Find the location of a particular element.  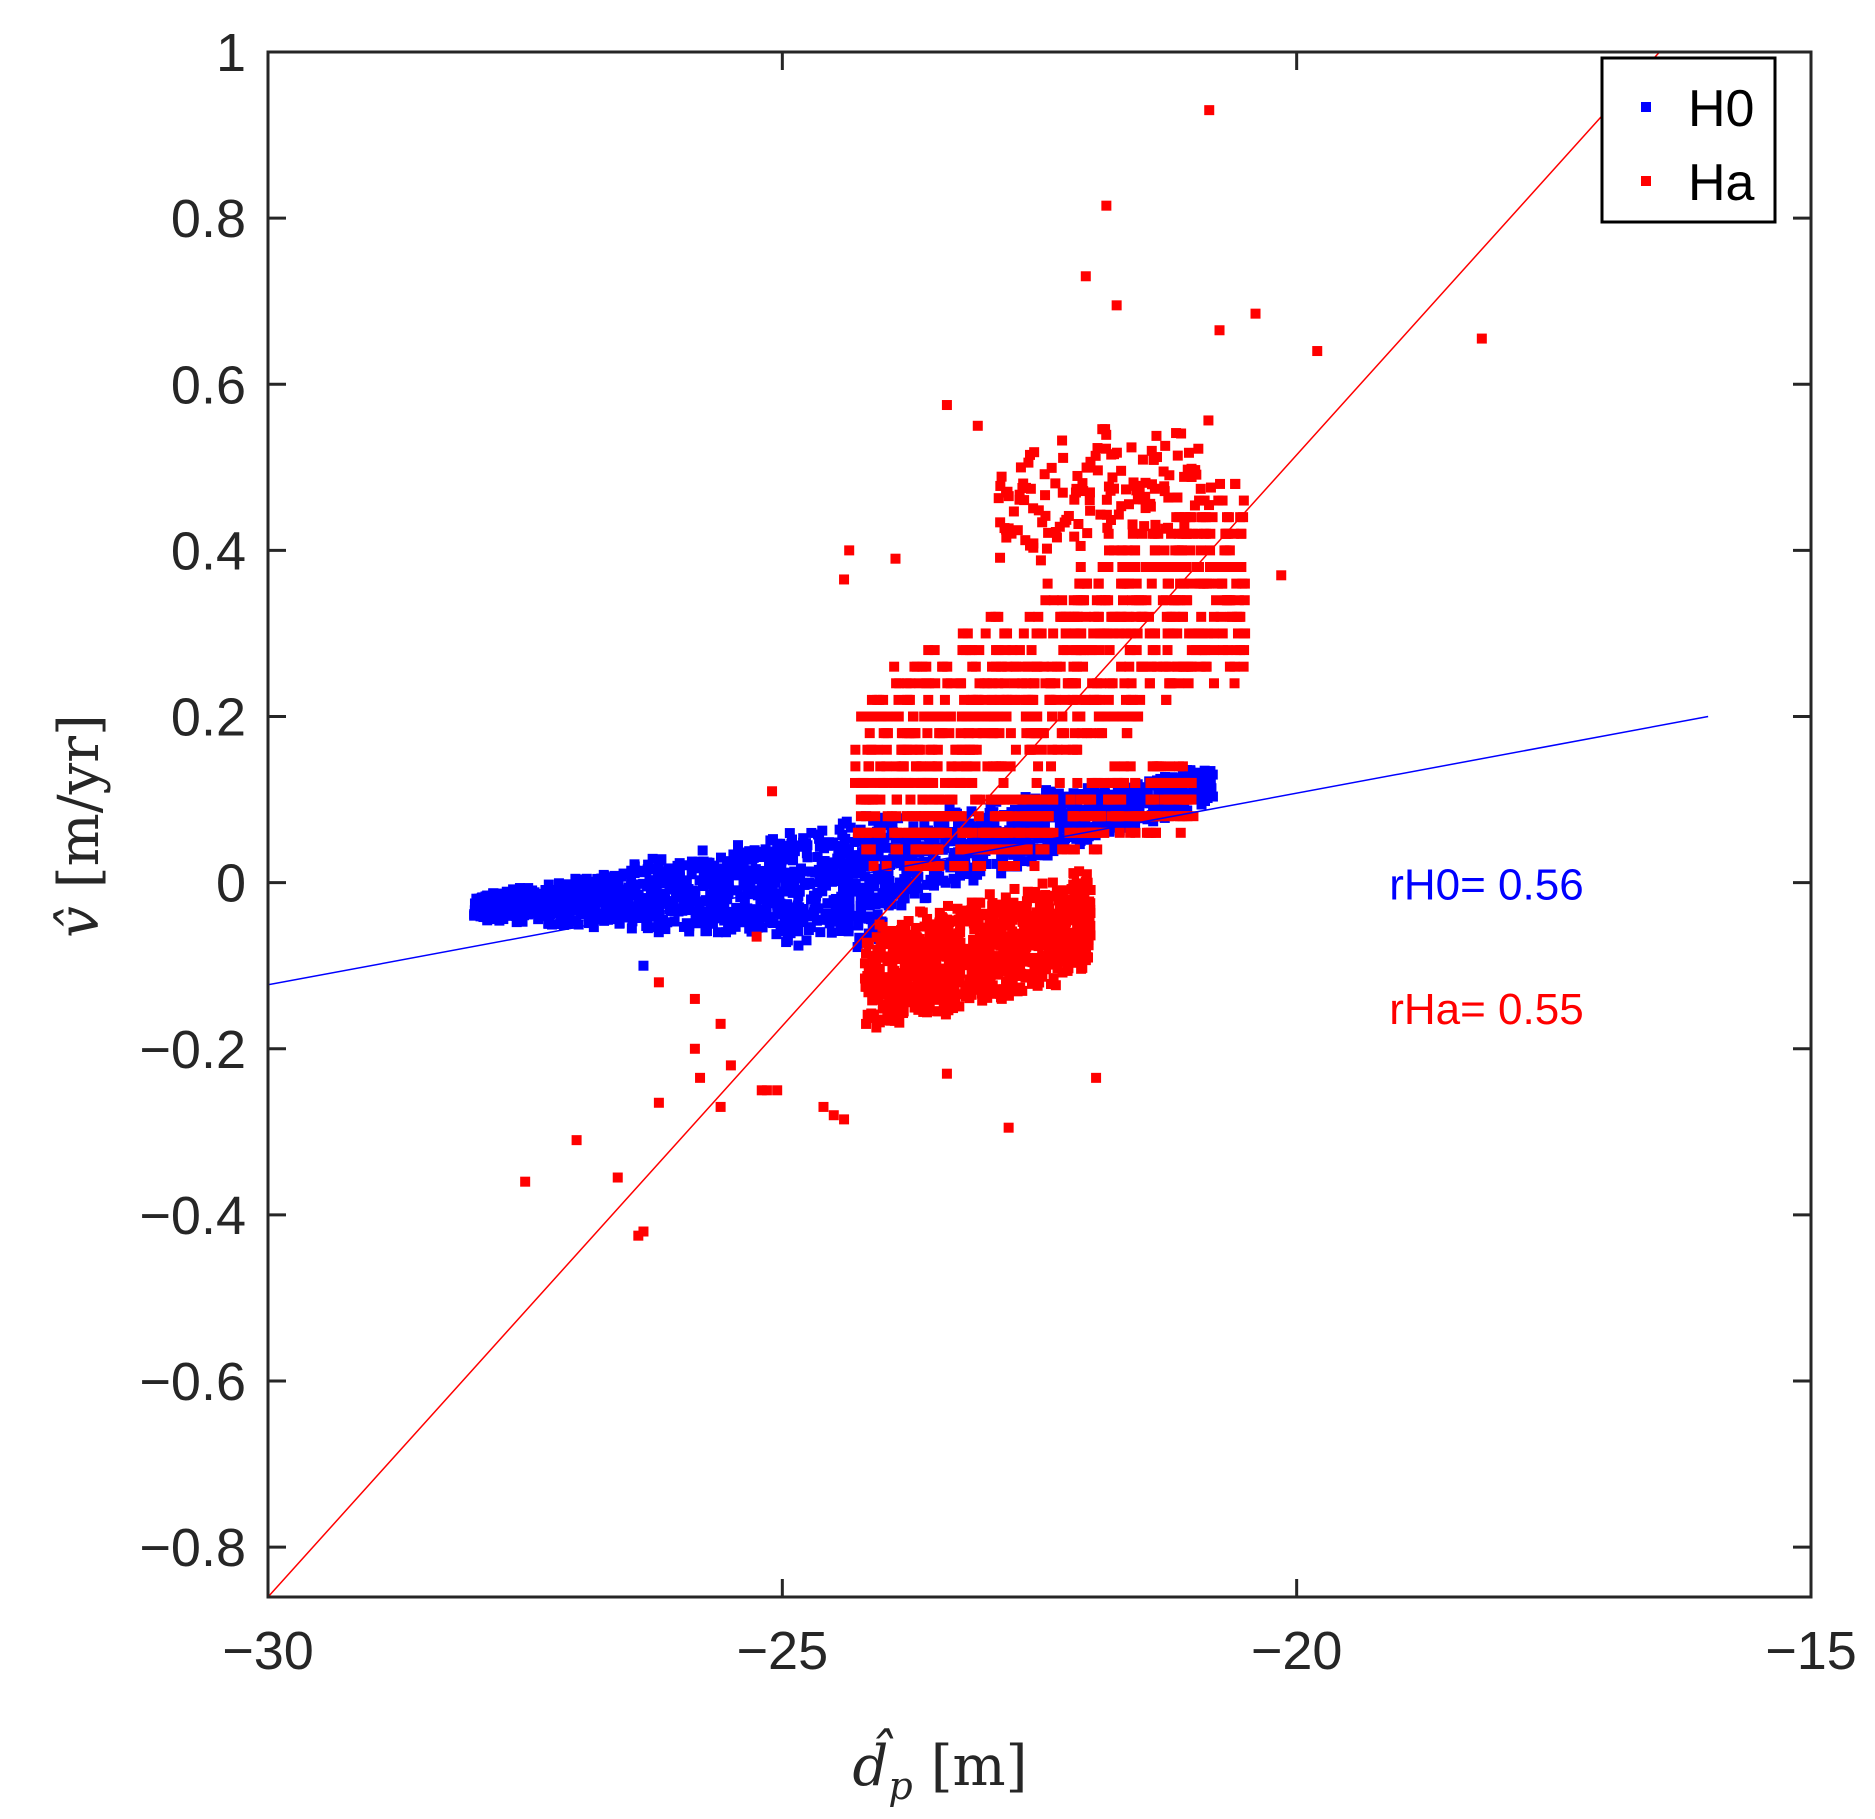

svg-text:d̂p[m]: d̂p [m] is located at coordinates (940, 1767).